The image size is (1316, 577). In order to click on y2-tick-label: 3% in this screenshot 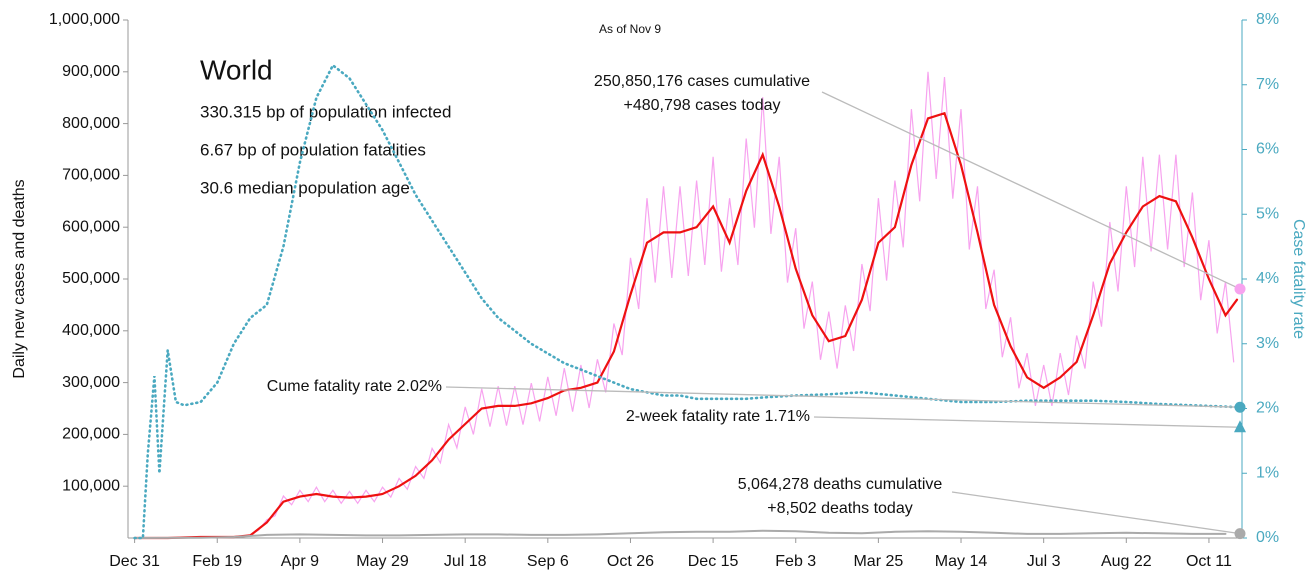, I will do `click(1267, 343)`.